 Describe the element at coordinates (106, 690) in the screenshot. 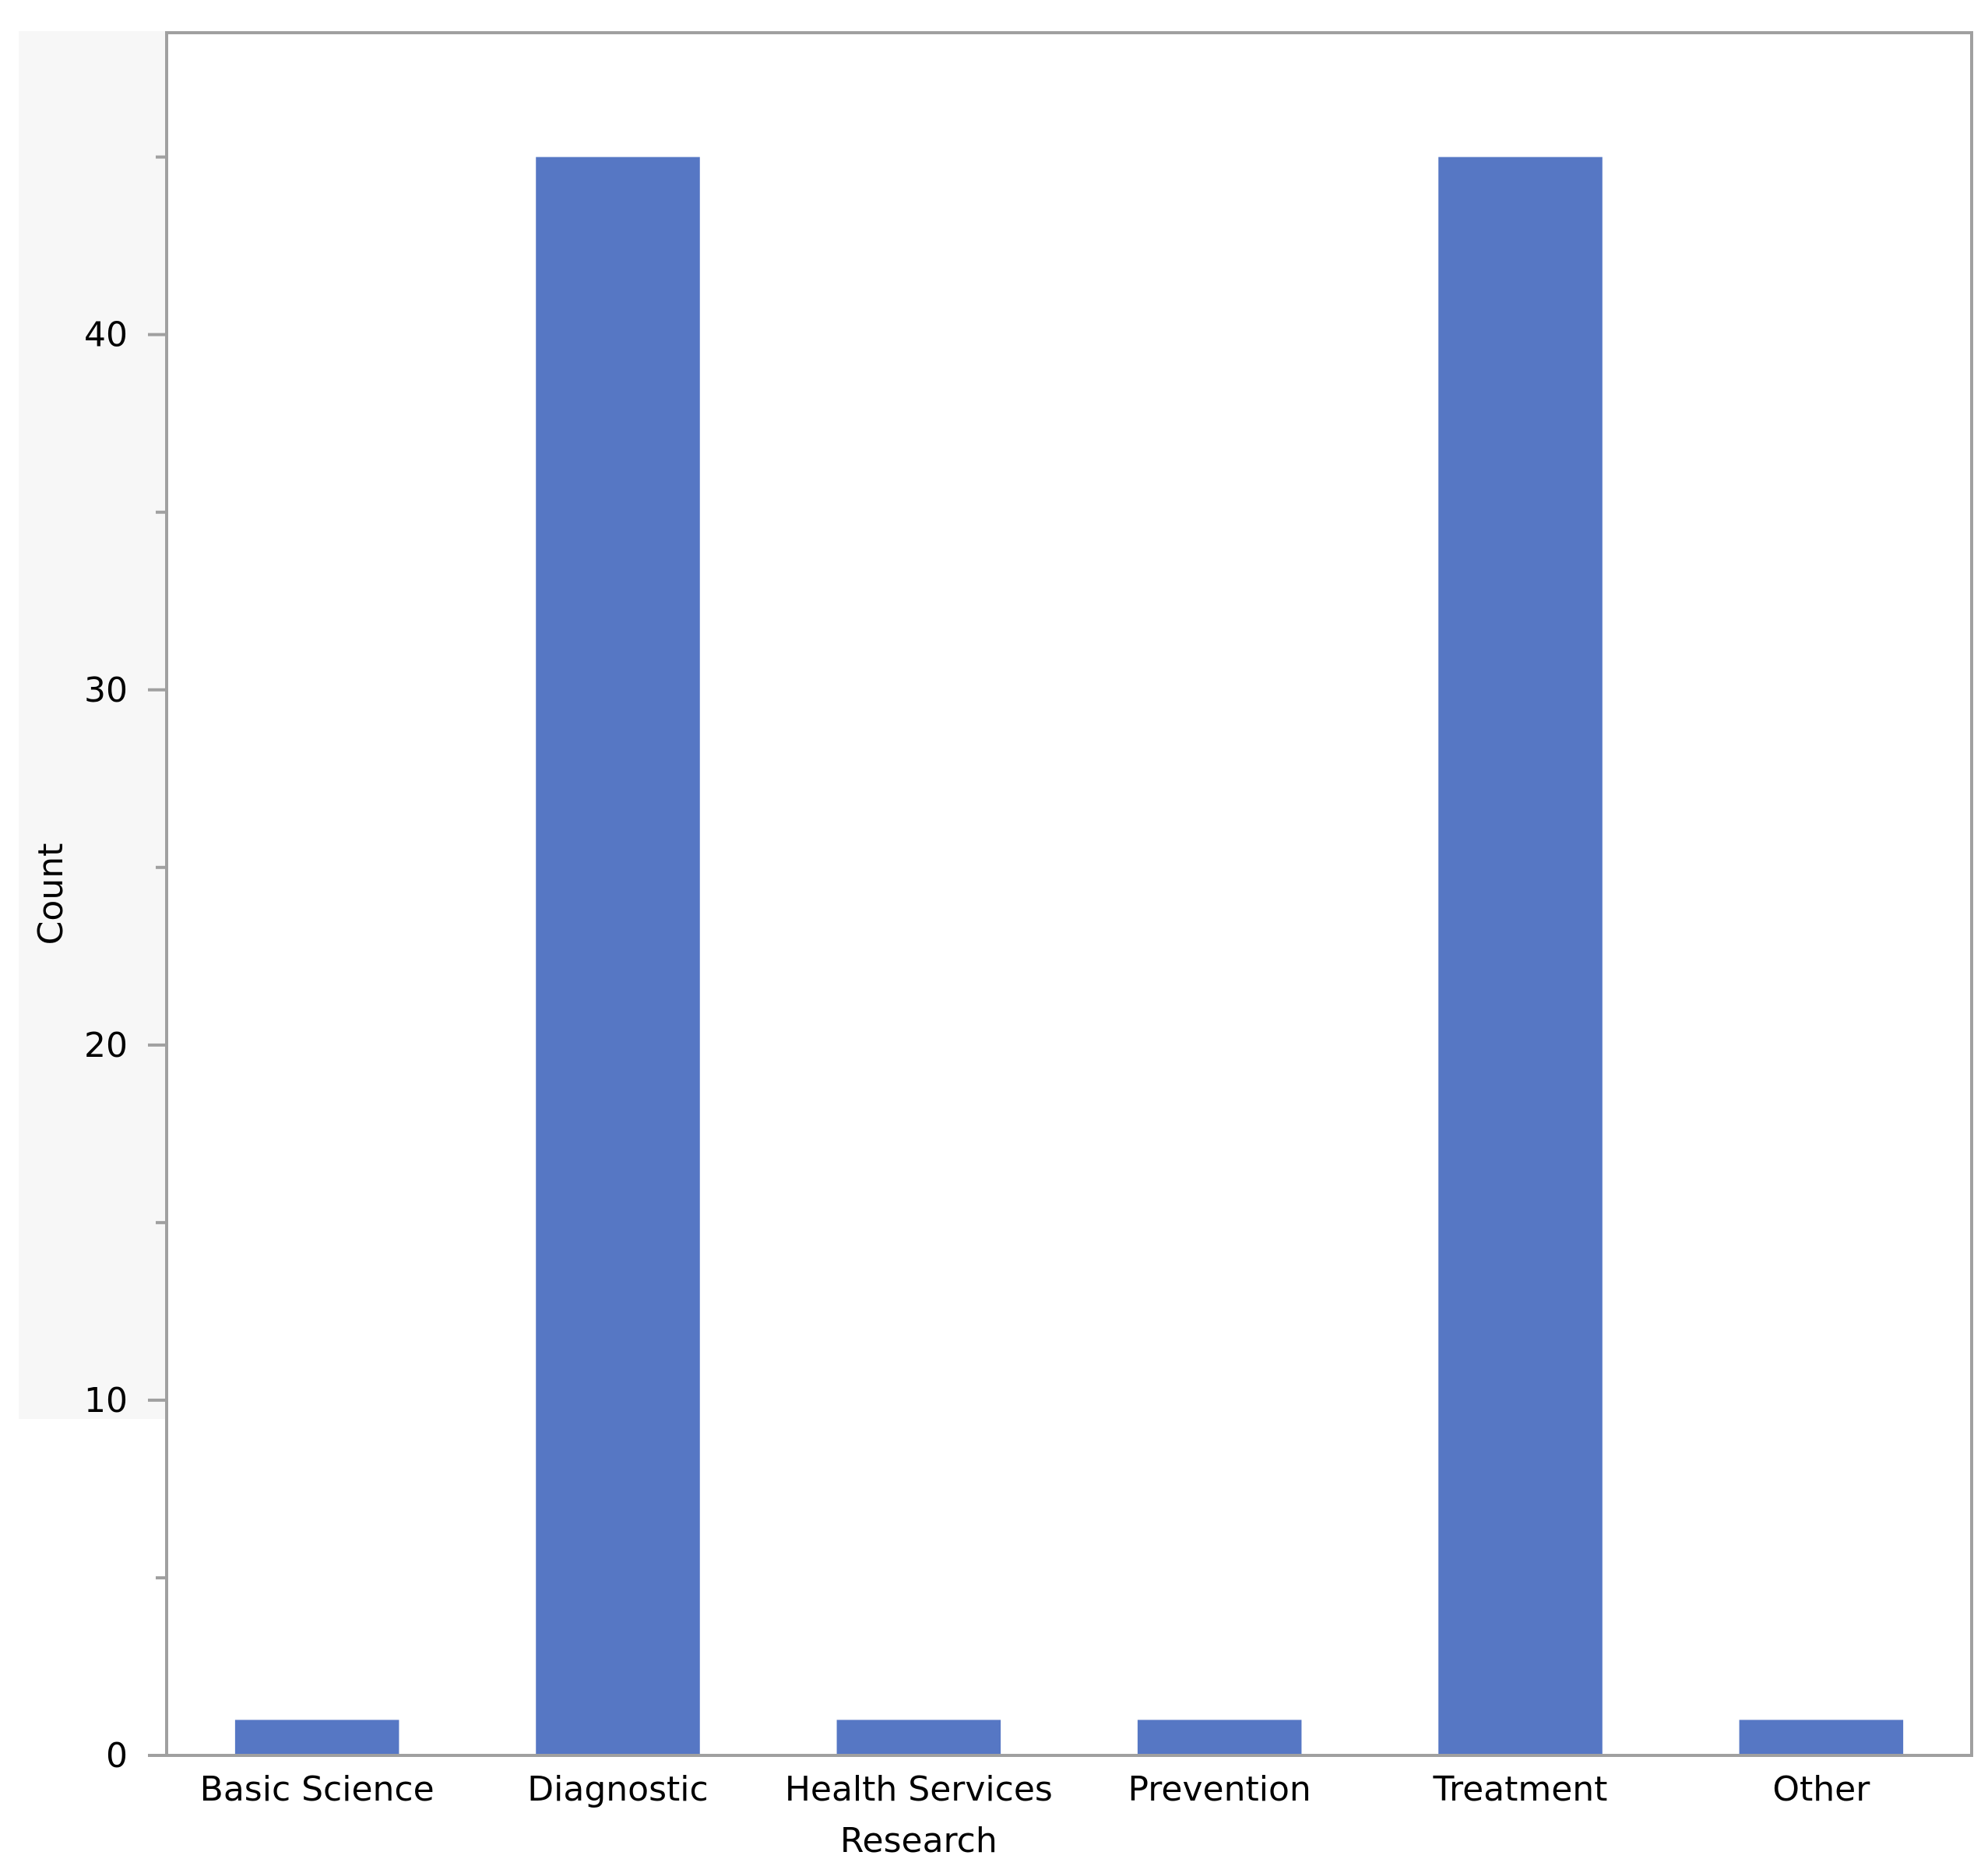

I see `y-tick-label-3: 30` at that location.